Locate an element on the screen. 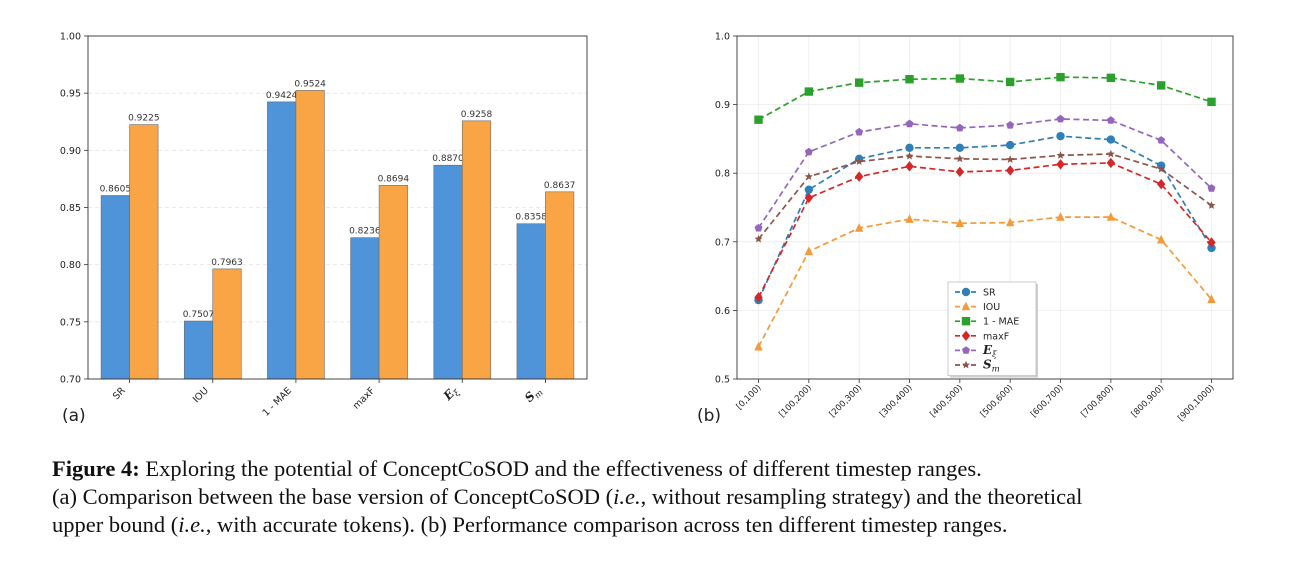 The image size is (1295, 575). legend-marker-sr is located at coordinates (966, 292).